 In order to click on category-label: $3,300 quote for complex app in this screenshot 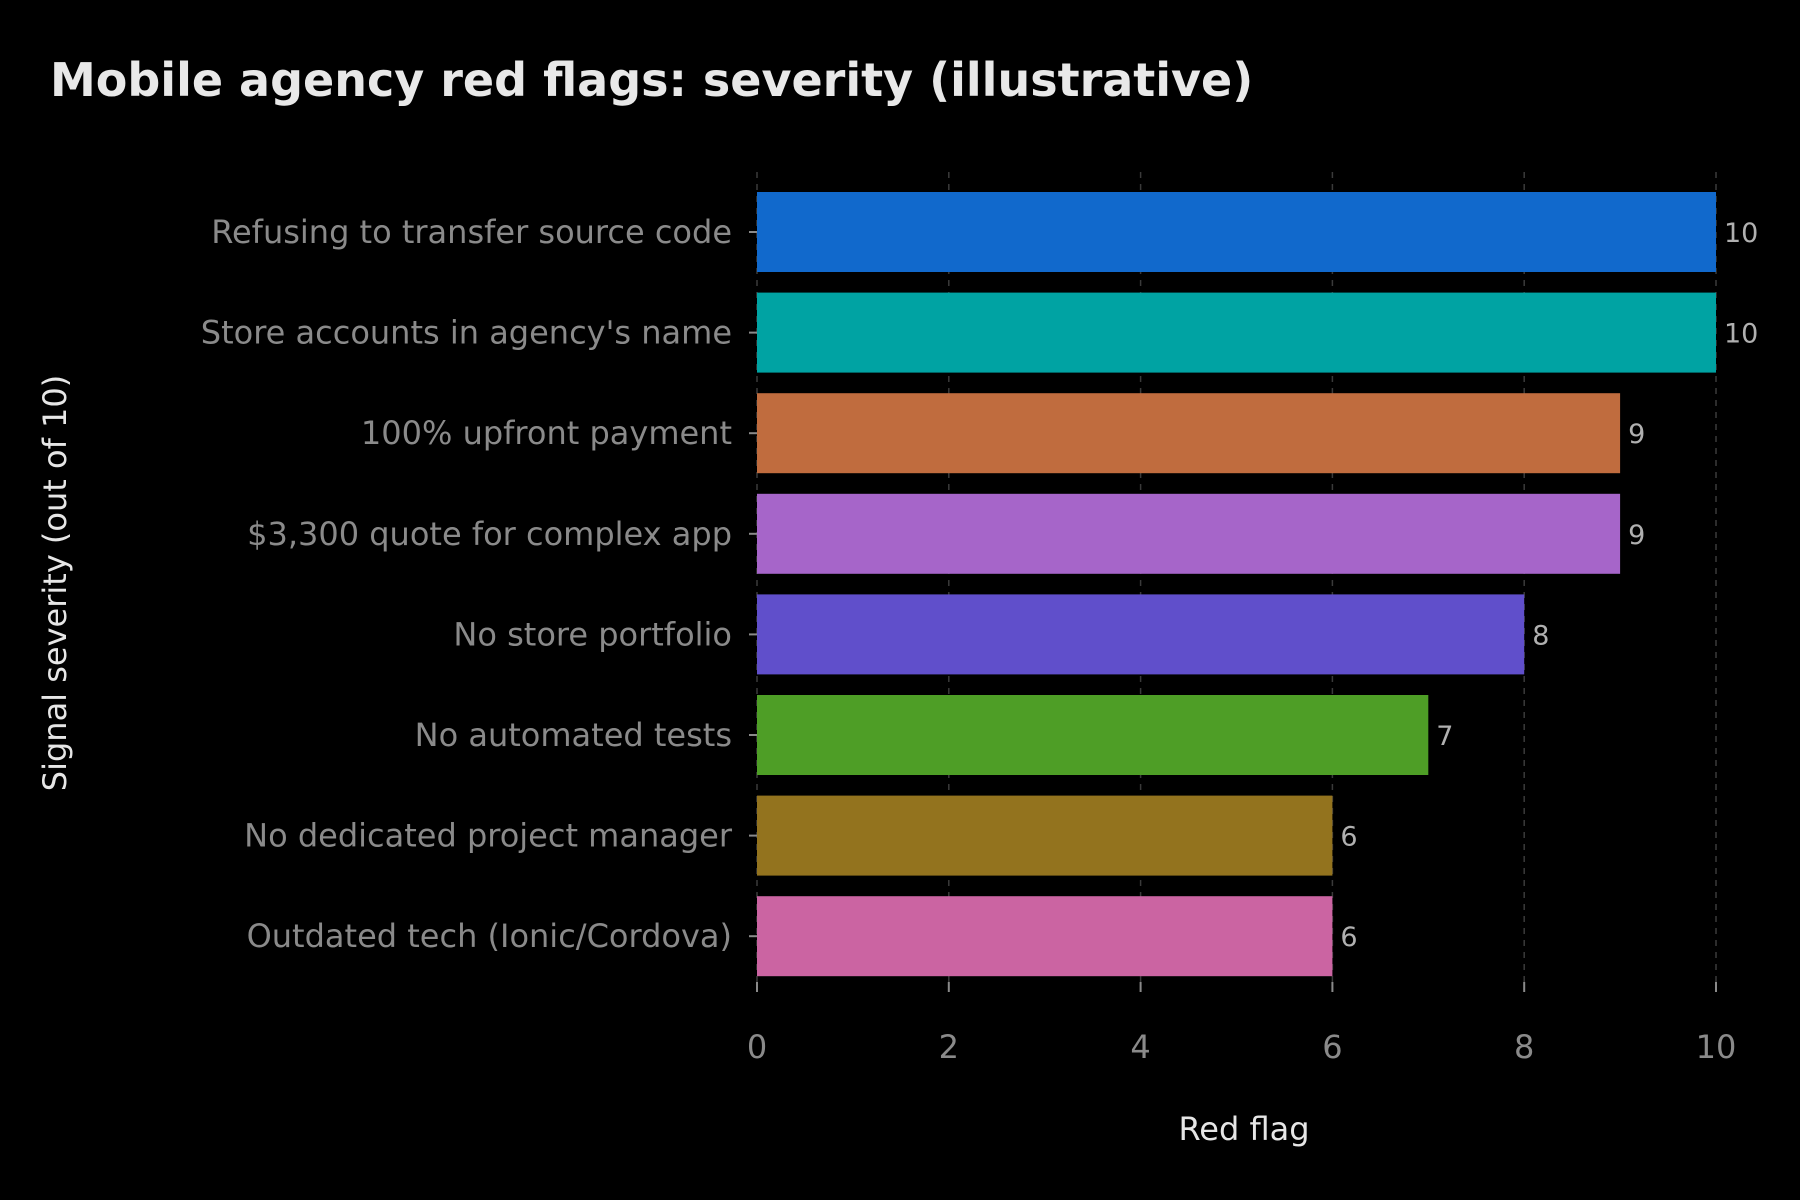, I will do `click(489, 534)`.